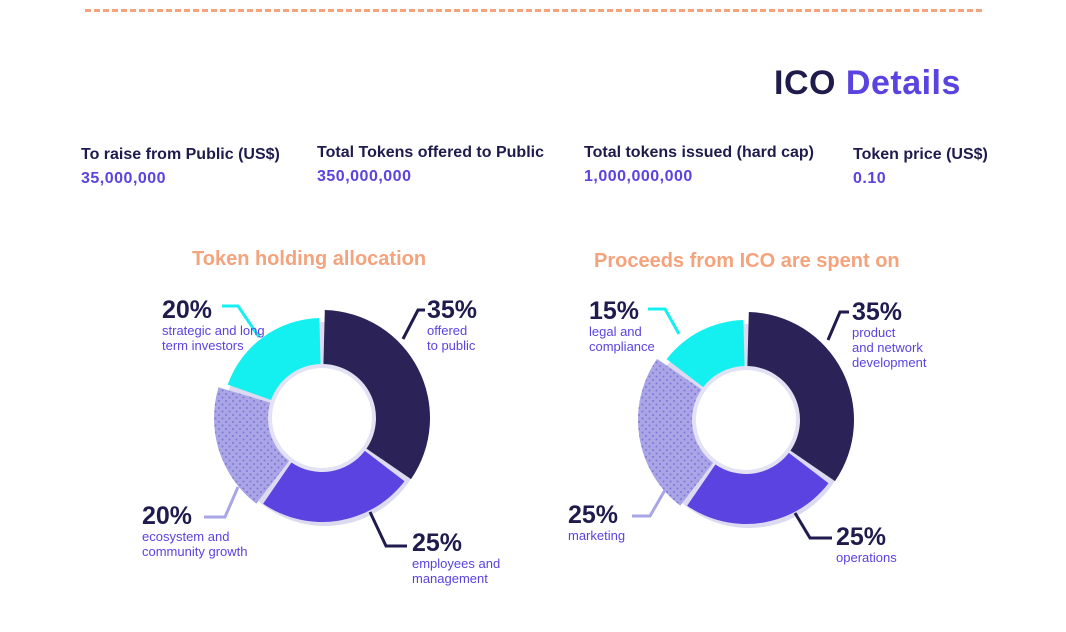  Describe the element at coordinates (920, 154) in the screenshot. I see `stat-label: Token price (US$)` at that location.